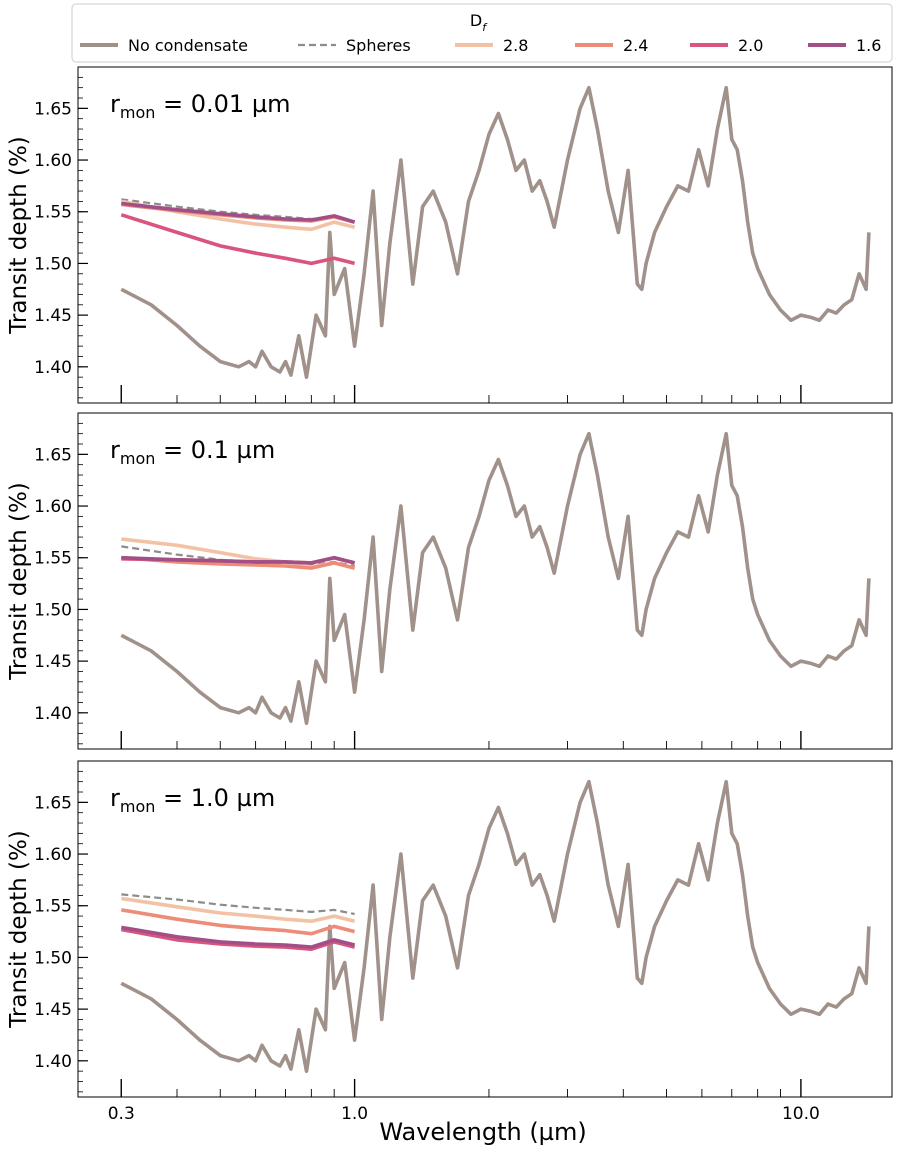 The image size is (897, 1149). I want to click on x-tick-label: 0.3, so click(121, 1114).